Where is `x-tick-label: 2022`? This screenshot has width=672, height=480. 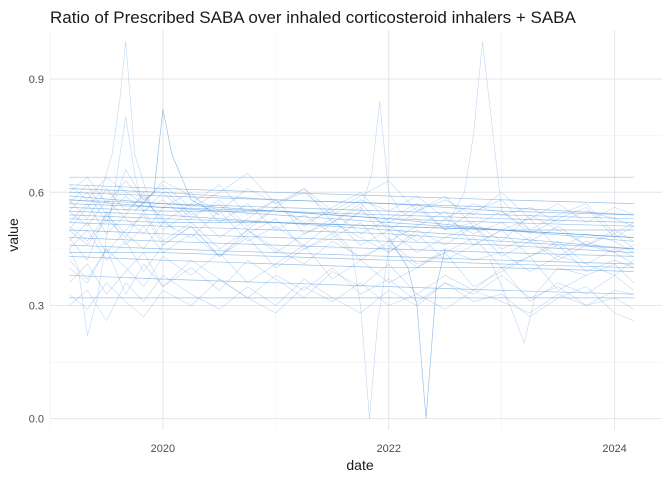
x-tick-label: 2022 is located at coordinates (389, 449).